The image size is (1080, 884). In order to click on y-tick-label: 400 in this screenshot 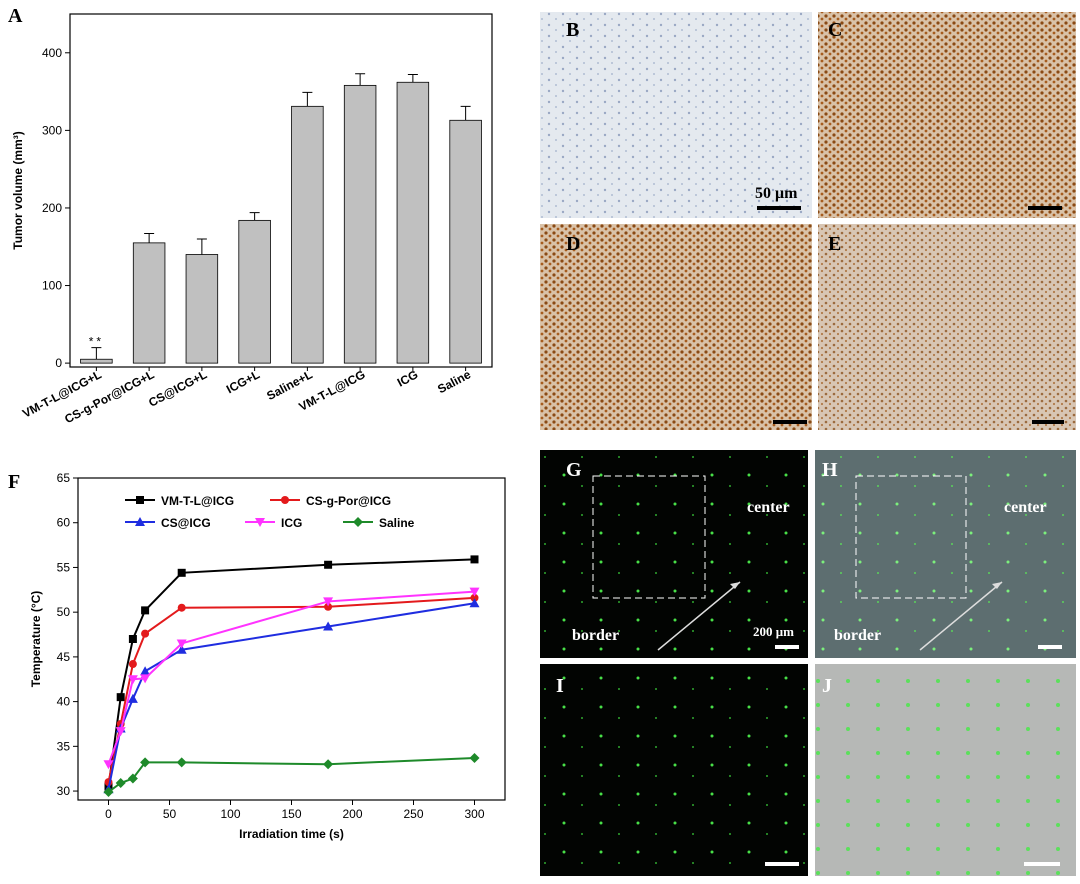, I will do `click(52, 53)`.